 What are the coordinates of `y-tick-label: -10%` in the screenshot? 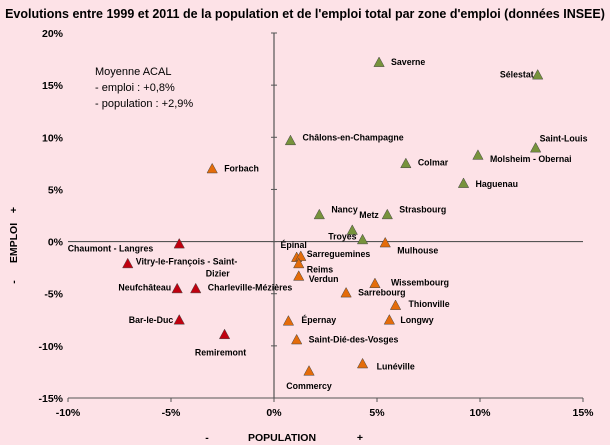 It's located at (50, 347).